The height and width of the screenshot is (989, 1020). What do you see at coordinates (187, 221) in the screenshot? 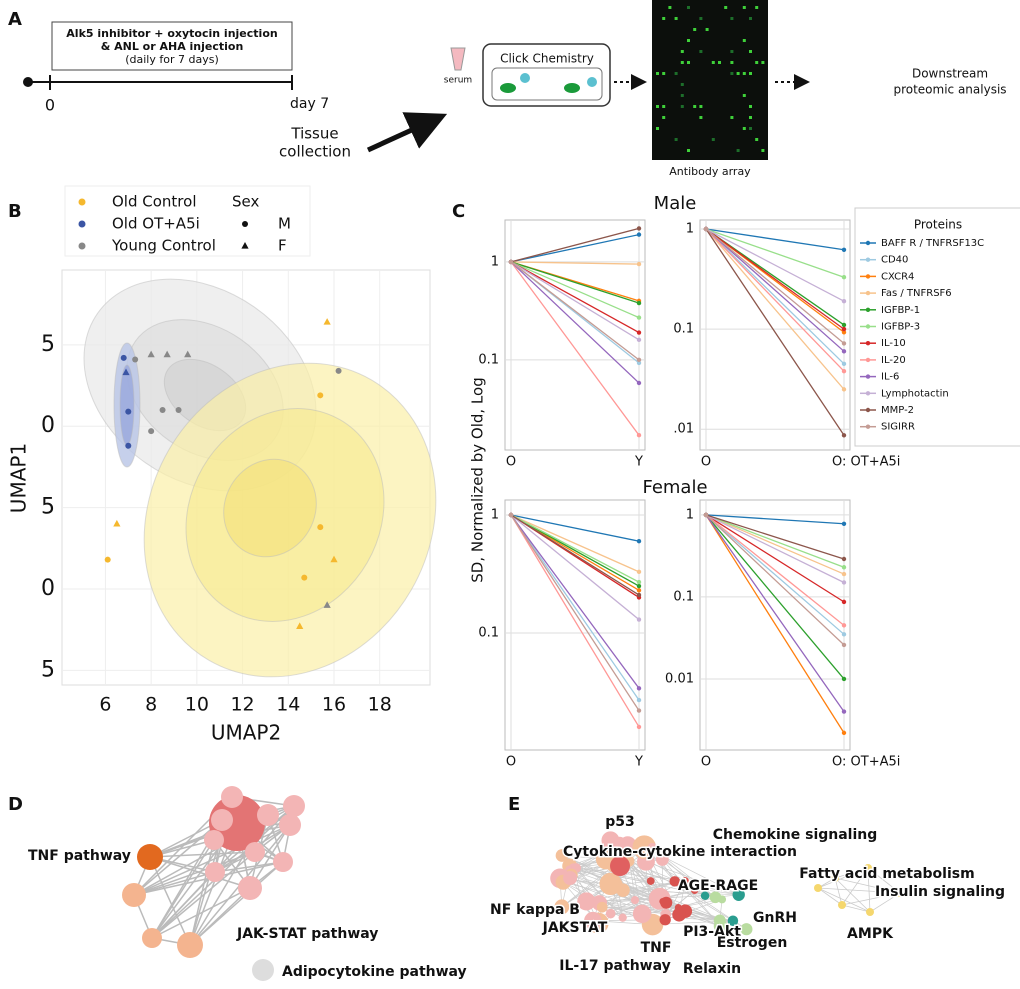
I see `legend` at bounding box center [187, 221].